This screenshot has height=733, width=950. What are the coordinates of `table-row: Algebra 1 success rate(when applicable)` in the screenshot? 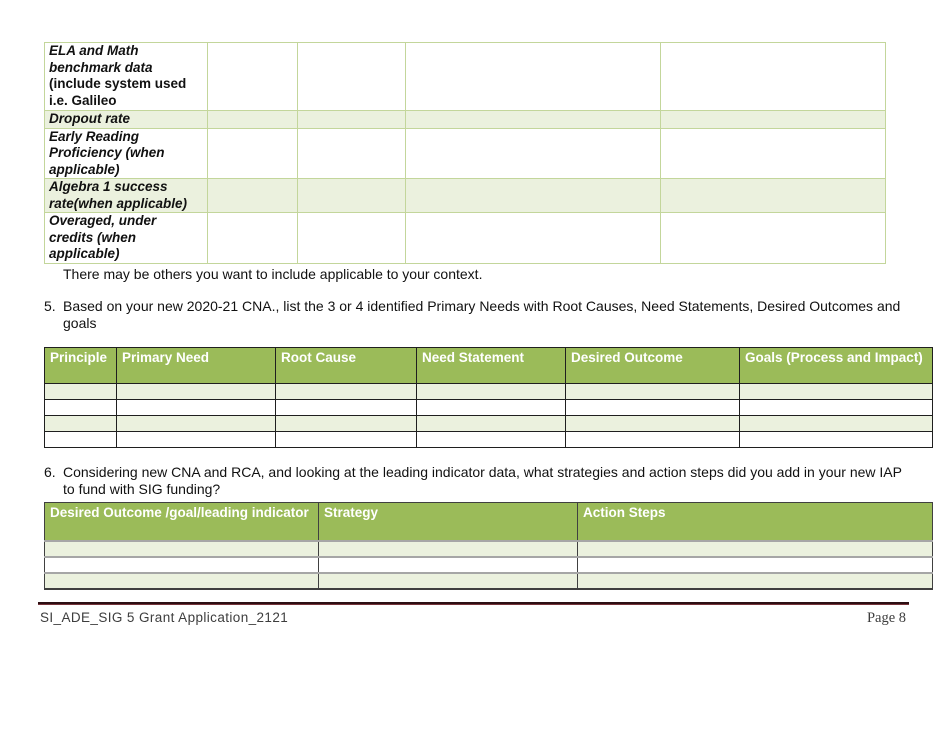 It's located at (465, 195).